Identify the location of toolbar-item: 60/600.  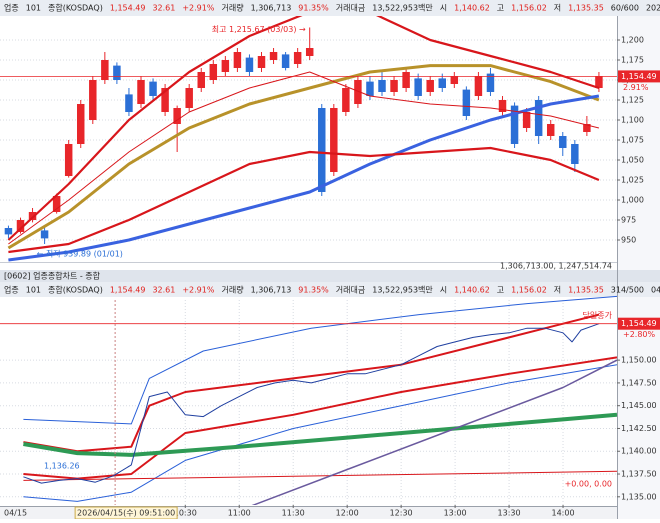
(625, 8).